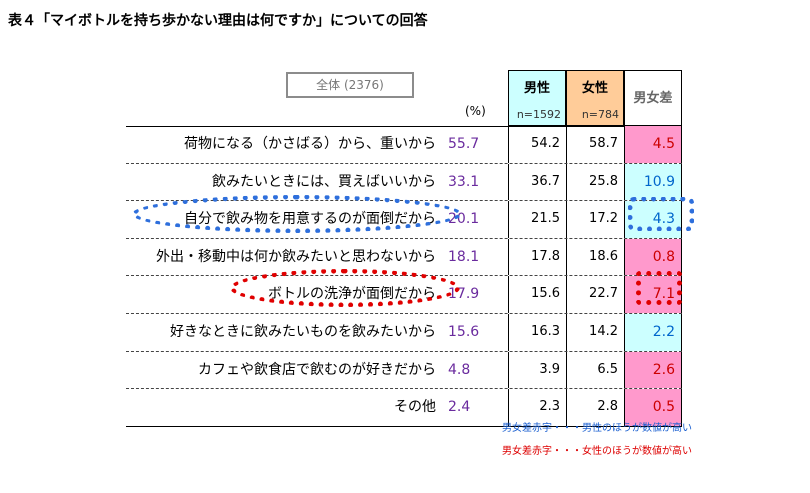 The width and height of the screenshot is (810, 493). Describe the element at coordinates (594, 88) in the screenshot. I see `female-header-label: 女性` at that location.